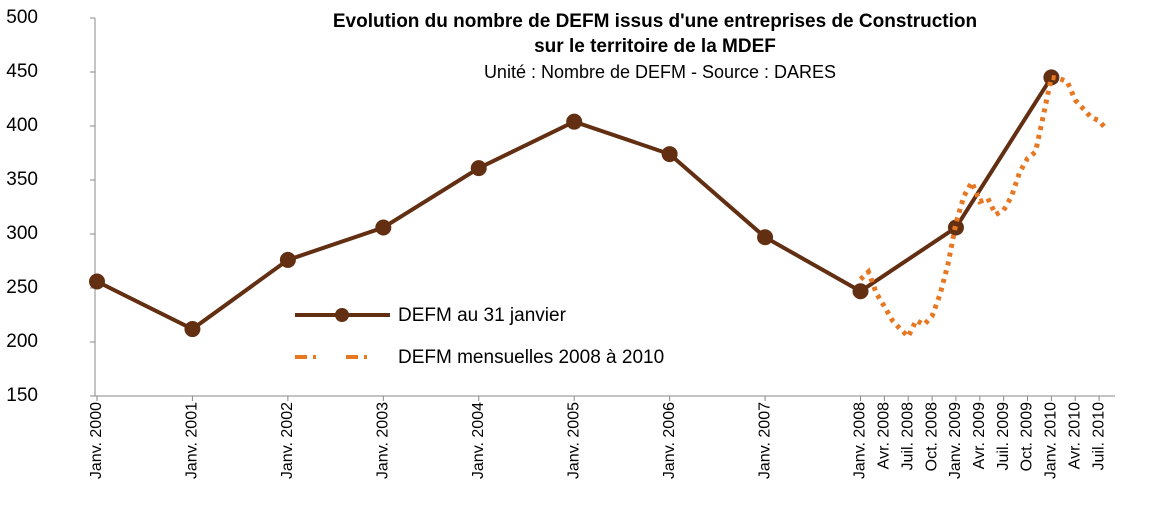  What do you see at coordinates (482, 315) in the screenshot?
I see `legend-label: DEFM au 31 janvier` at bounding box center [482, 315].